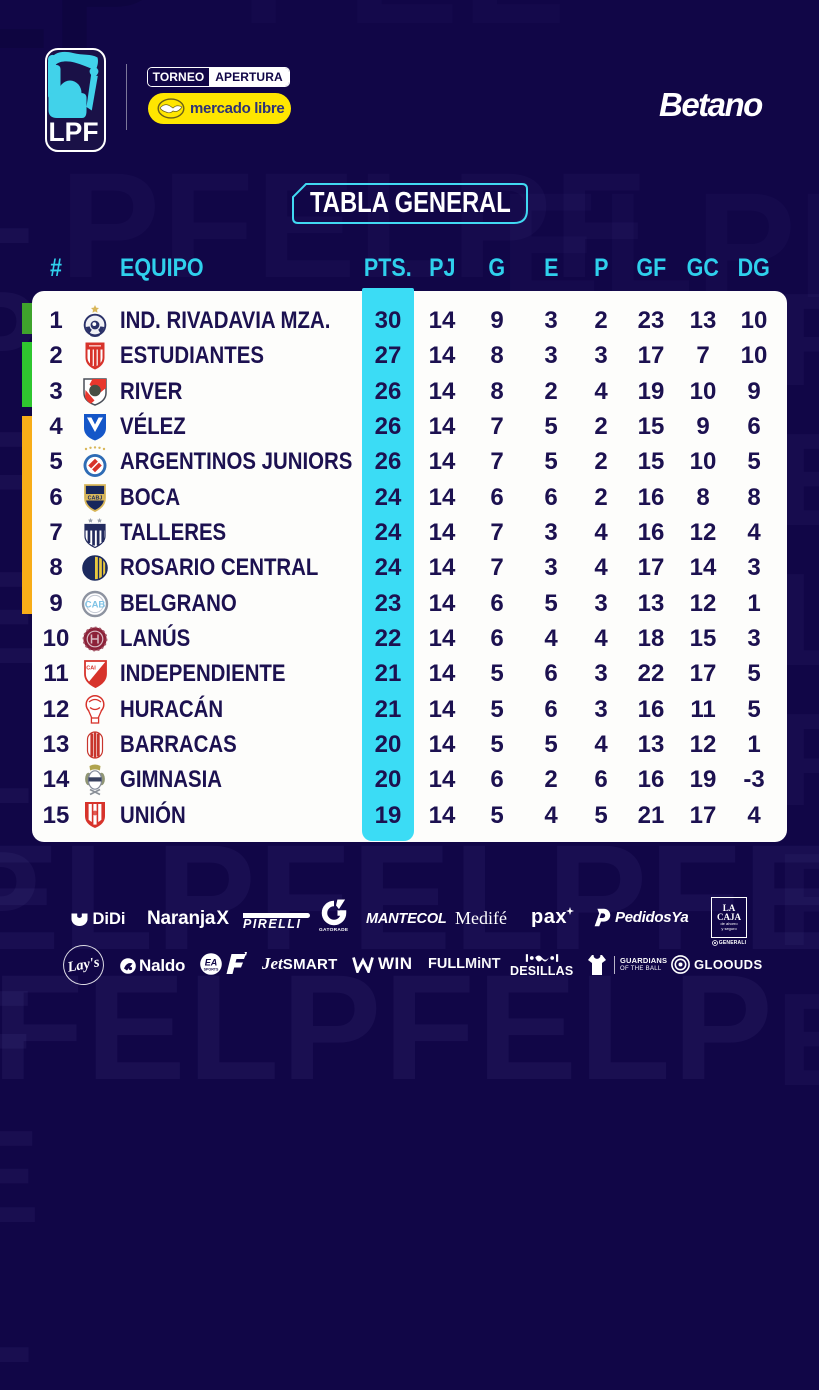 The height and width of the screenshot is (1390, 819). What do you see at coordinates (211, 970) in the screenshot?
I see `svg-text: SPORTS` at bounding box center [211, 970].